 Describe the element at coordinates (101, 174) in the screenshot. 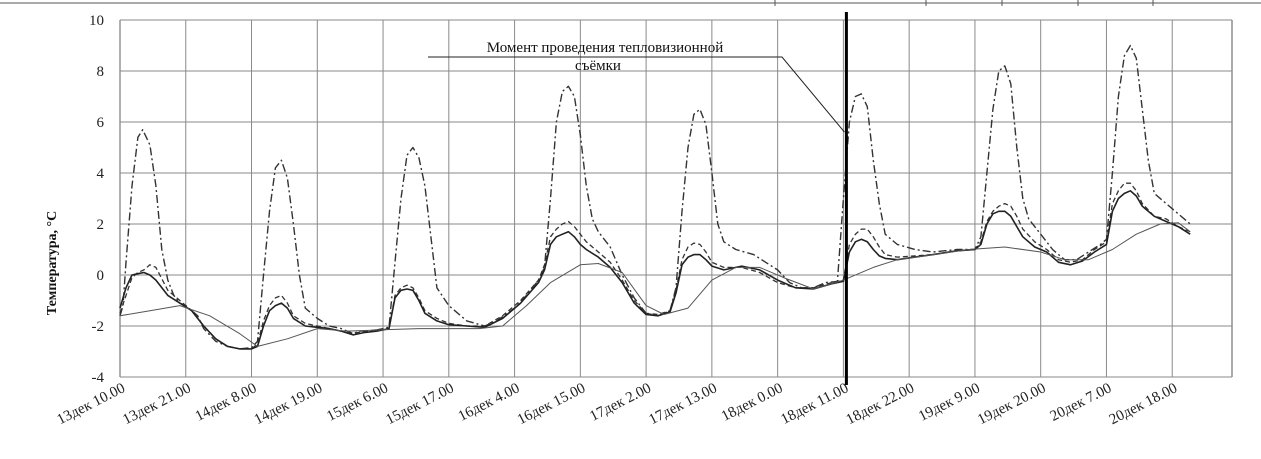

I see `y-tick-label: 4` at that location.